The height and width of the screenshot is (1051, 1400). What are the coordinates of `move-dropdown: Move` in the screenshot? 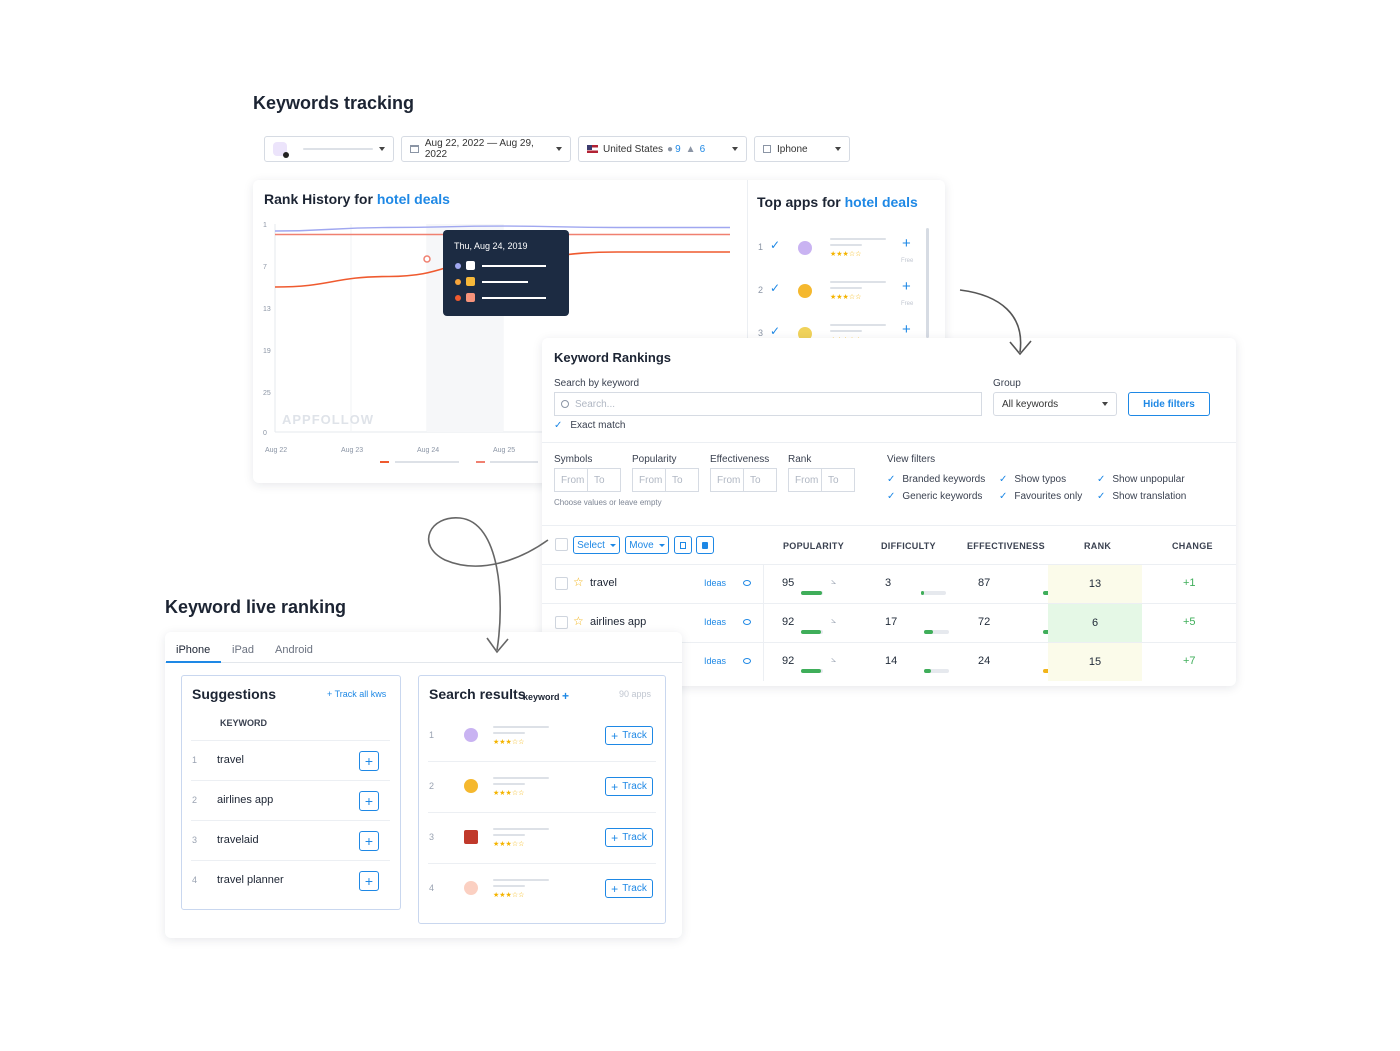 It's located at (647, 545).